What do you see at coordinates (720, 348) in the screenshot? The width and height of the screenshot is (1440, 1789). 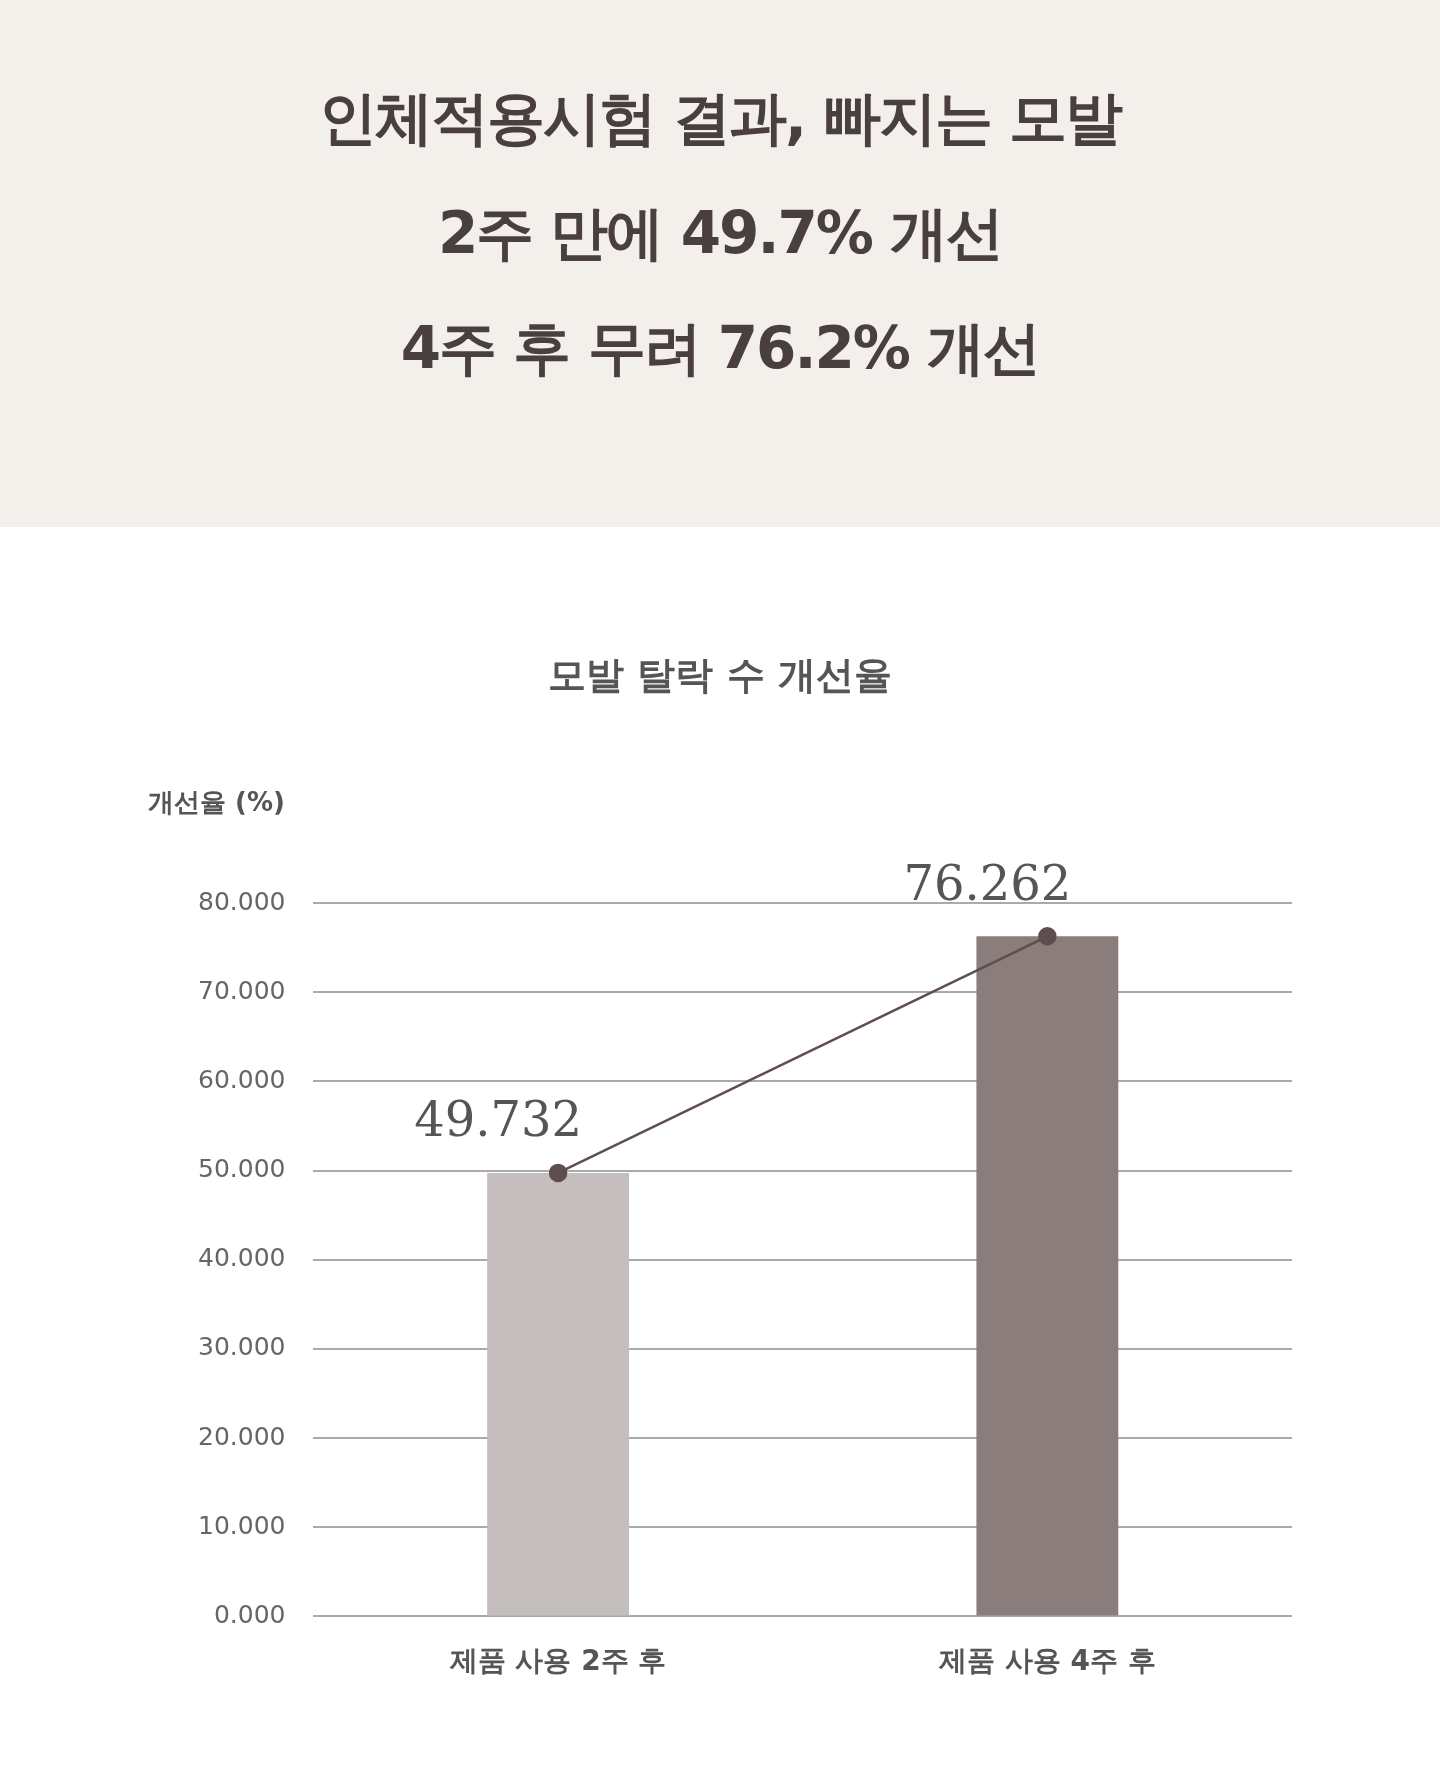 I see `text: 4주 후 무려 76.2% 개선` at bounding box center [720, 348].